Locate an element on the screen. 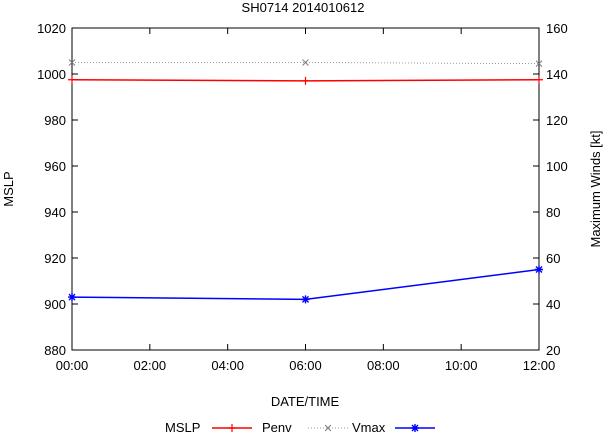 This screenshot has height=432, width=606. legend-marker-penv is located at coordinates (328, 428).